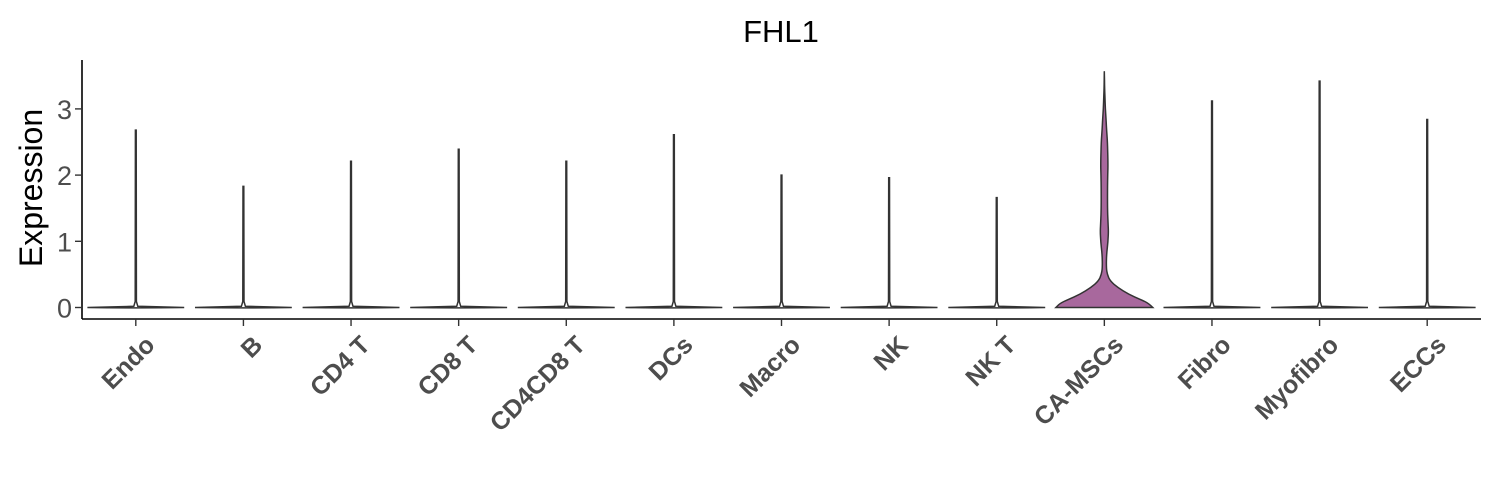  I want to click on x-tick-label: CD4 T, so click(340, 366).